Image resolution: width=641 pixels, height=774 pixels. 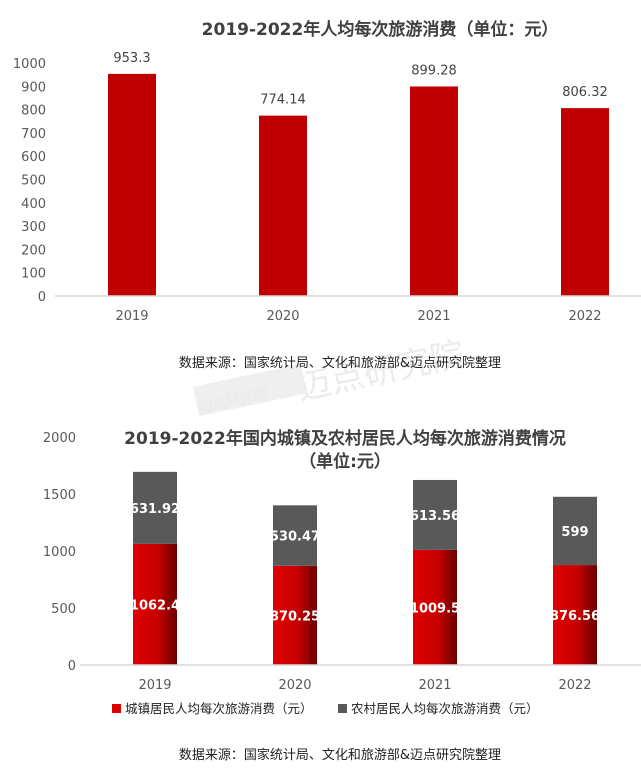 I want to click on bar-2022, so click(x=585, y=202).